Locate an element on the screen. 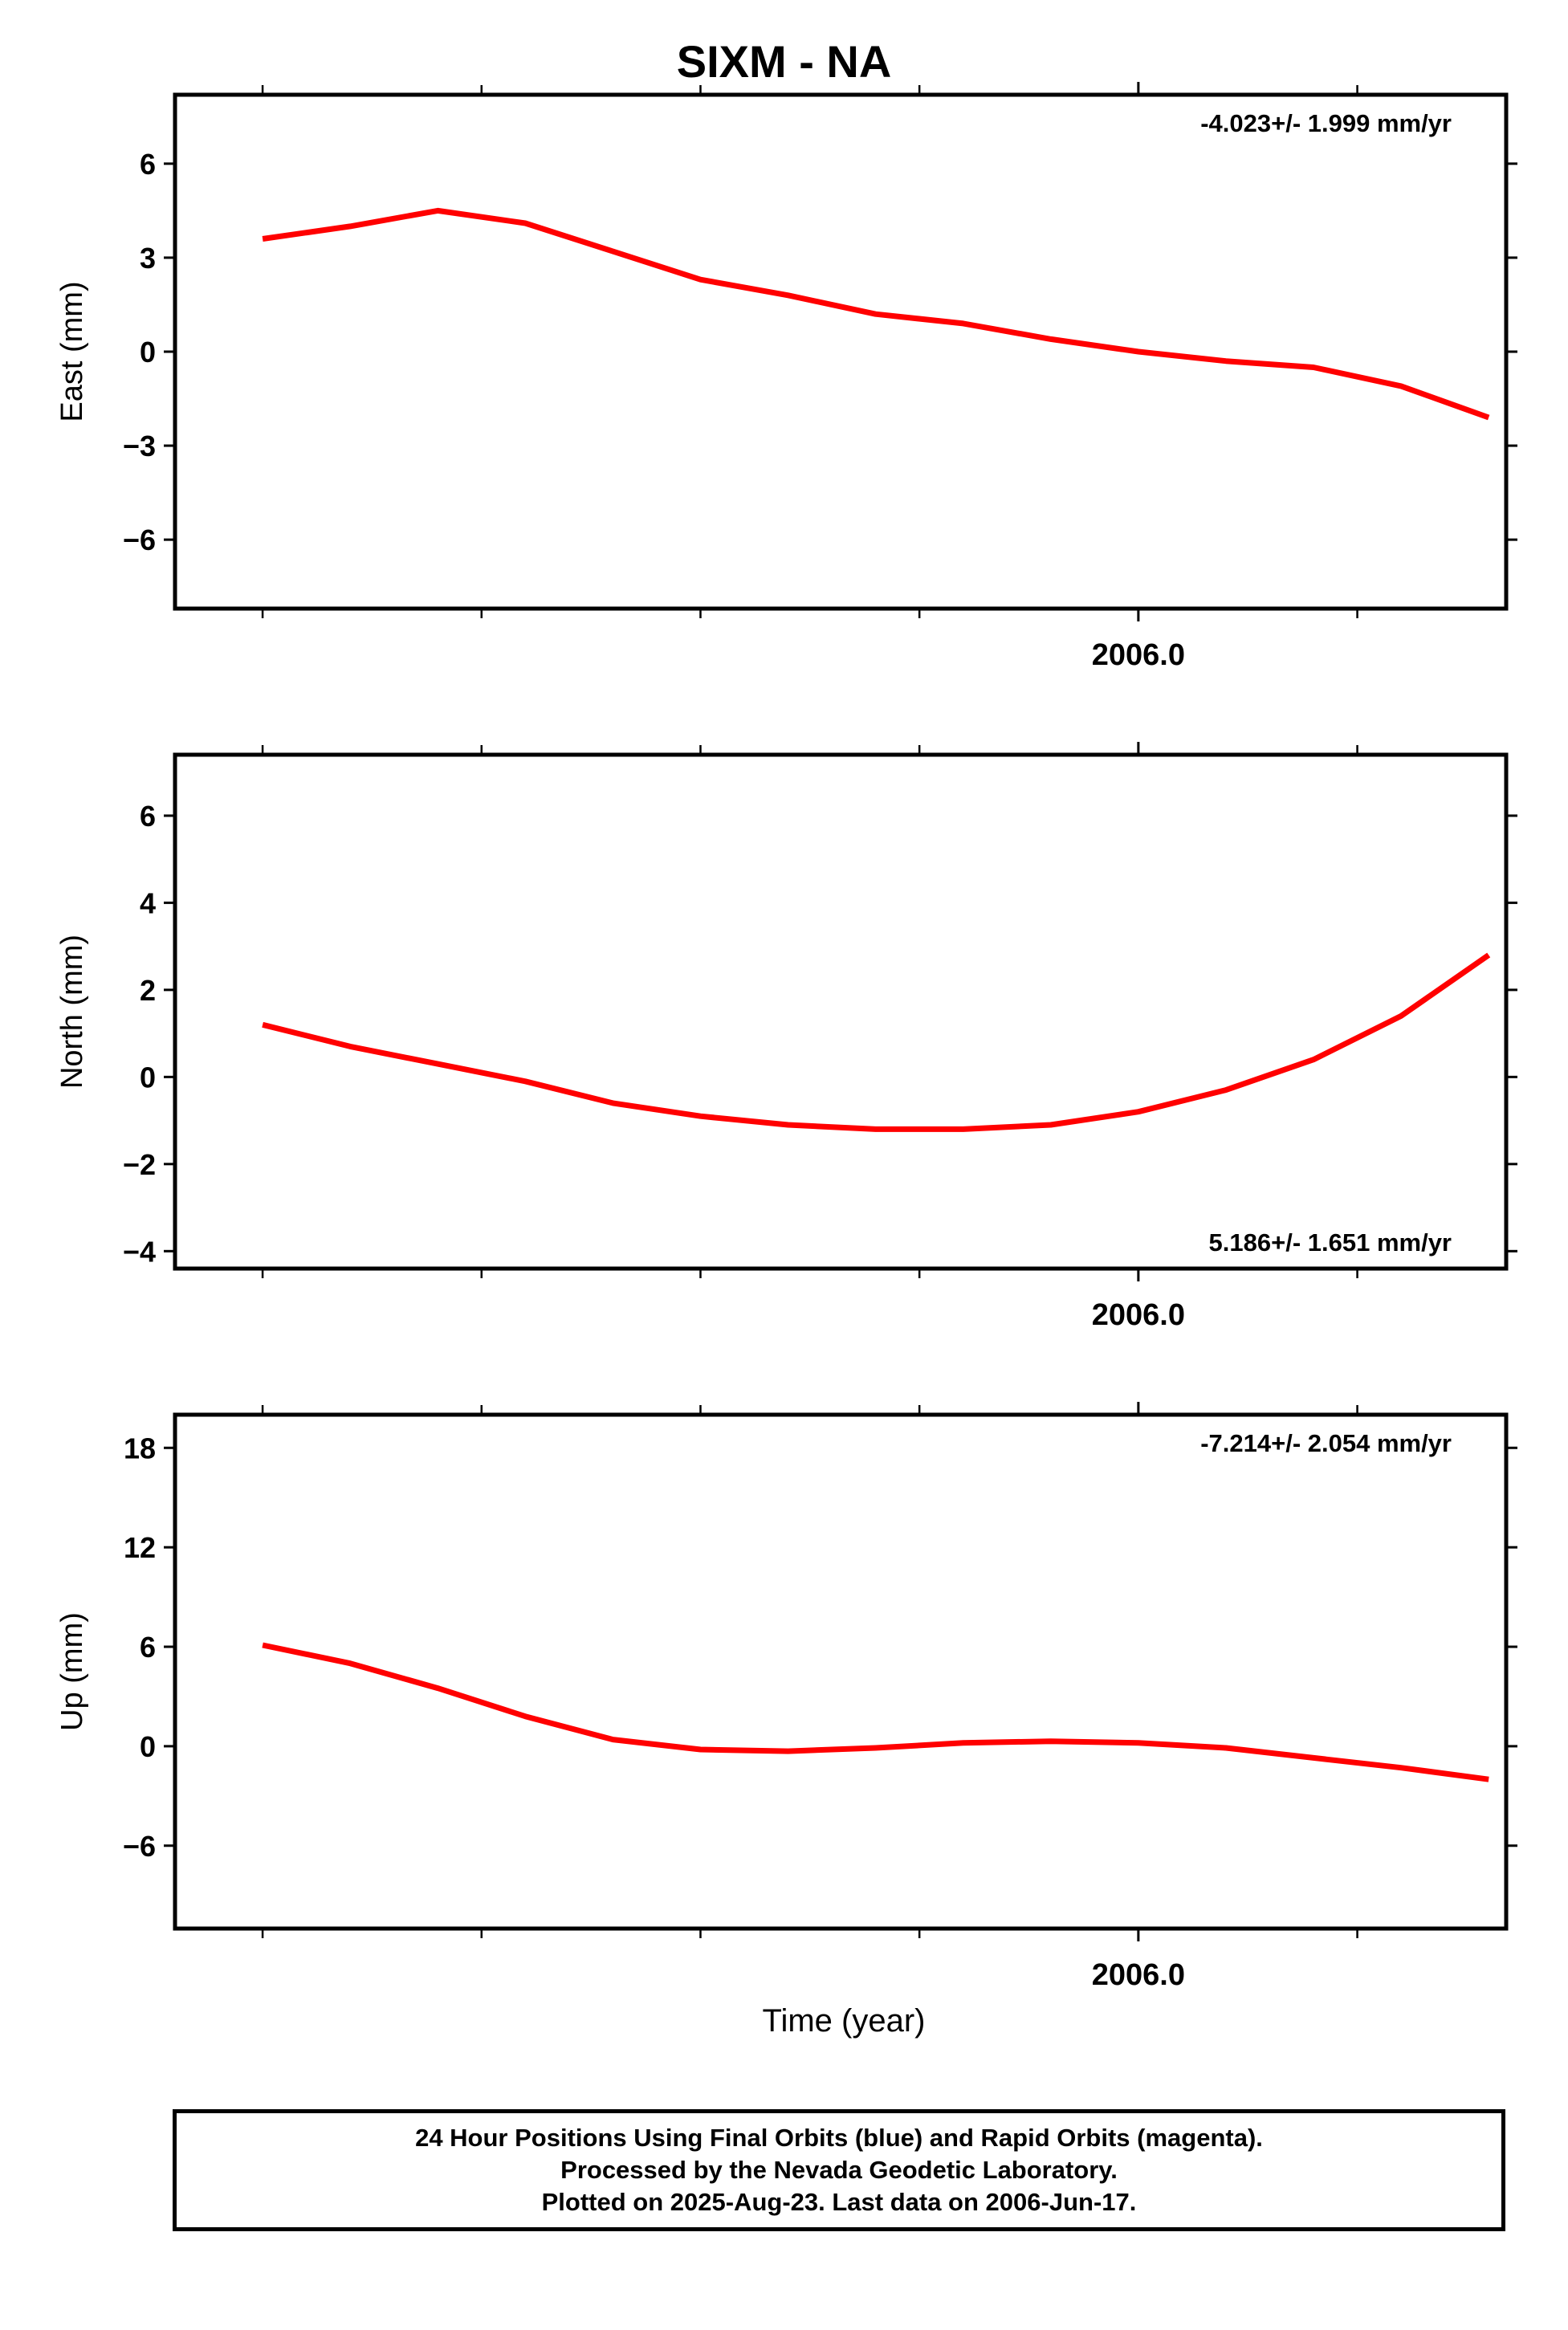 The width and height of the screenshot is (1568, 2330). rate-label: -7.214+/- 2.054 mm/yr is located at coordinates (1326, 1443).